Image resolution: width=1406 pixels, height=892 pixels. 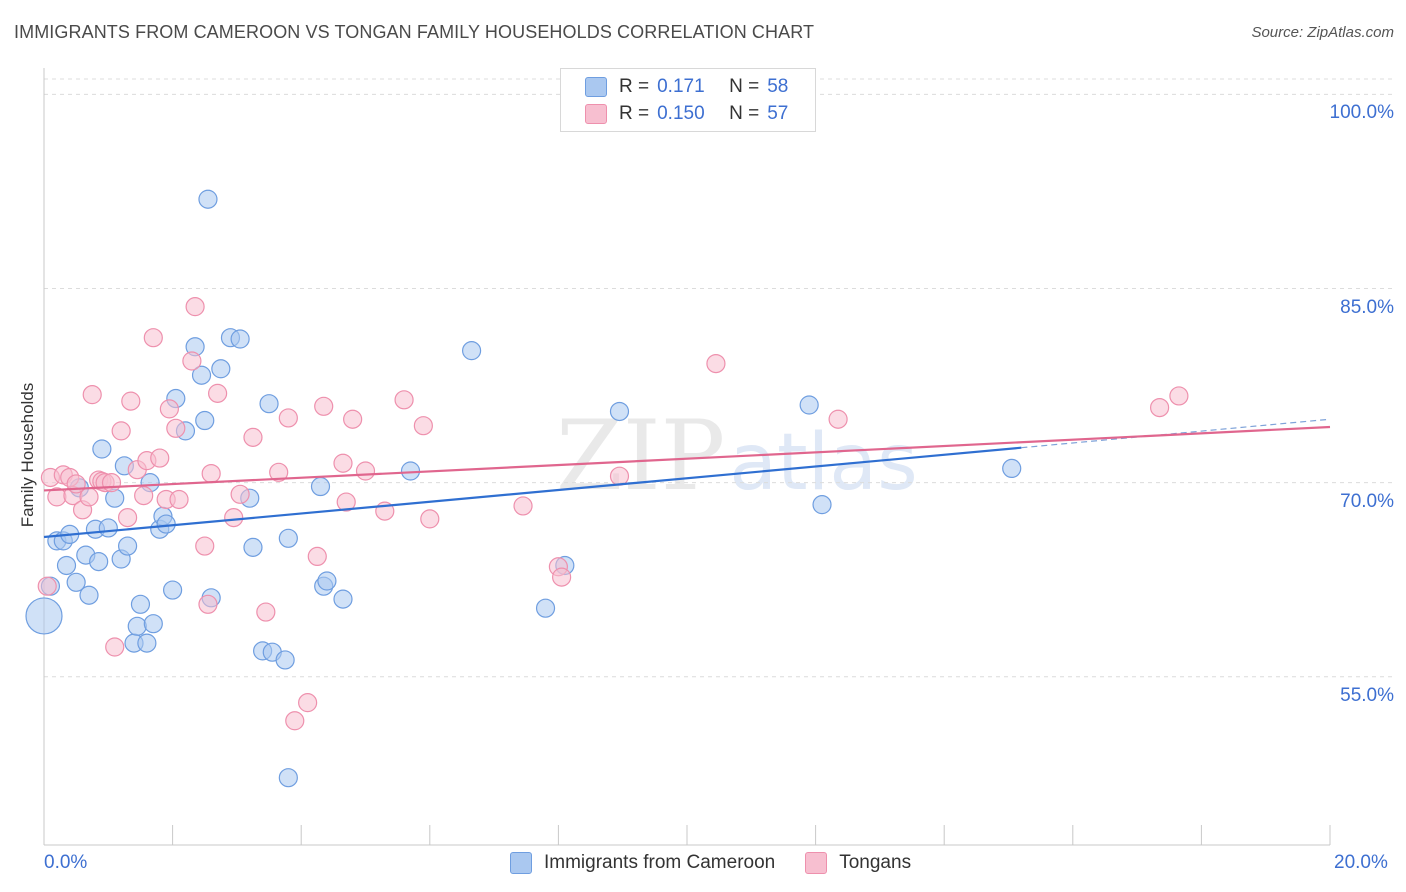 What do you see at coordinates (1367, 695) in the screenshot?
I see `y-tick-label-55: 55.0%` at bounding box center [1367, 695].